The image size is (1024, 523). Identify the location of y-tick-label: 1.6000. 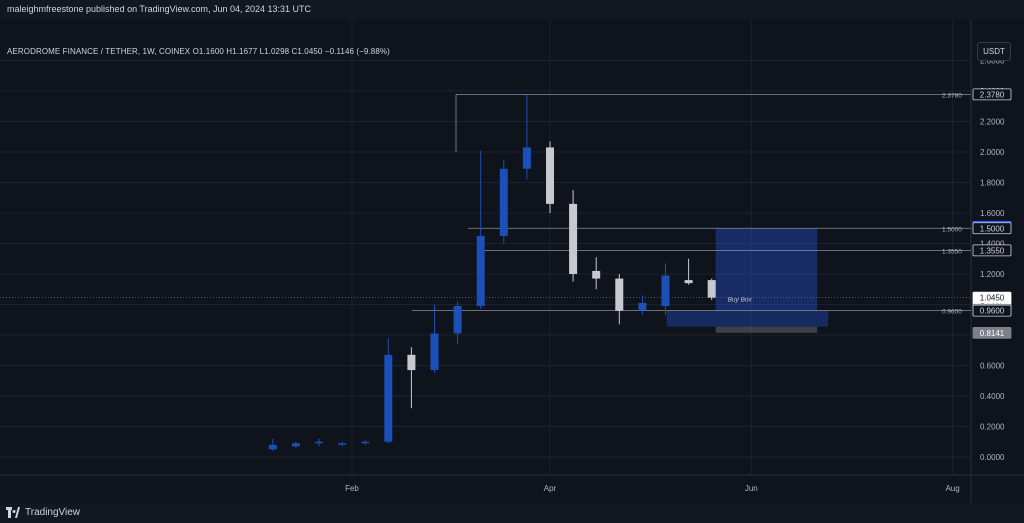
(992, 213).